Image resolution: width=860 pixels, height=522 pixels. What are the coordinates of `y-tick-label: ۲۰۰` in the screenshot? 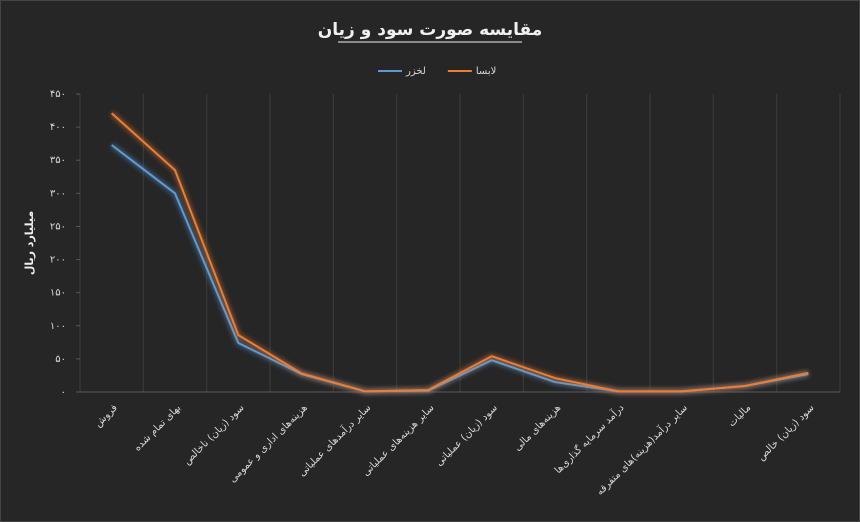 It's located at (58, 260).